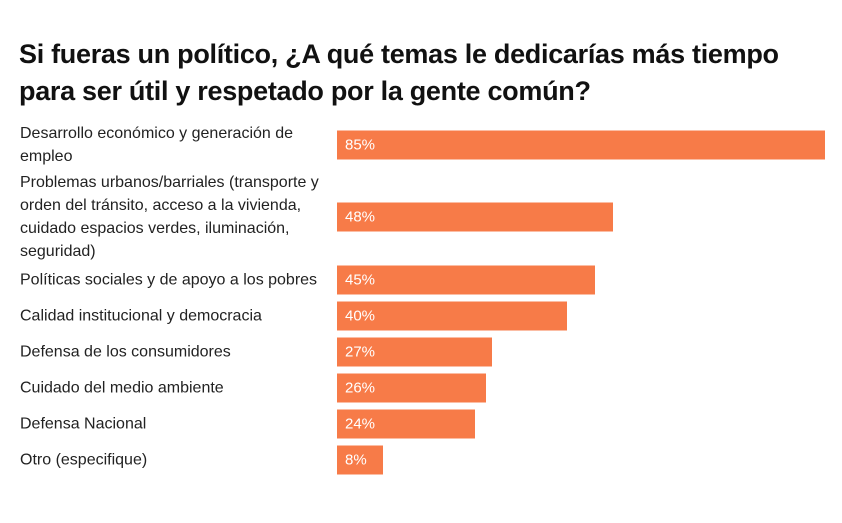  What do you see at coordinates (360, 388) in the screenshot?
I see `data-label: 26%` at bounding box center [360, 388].